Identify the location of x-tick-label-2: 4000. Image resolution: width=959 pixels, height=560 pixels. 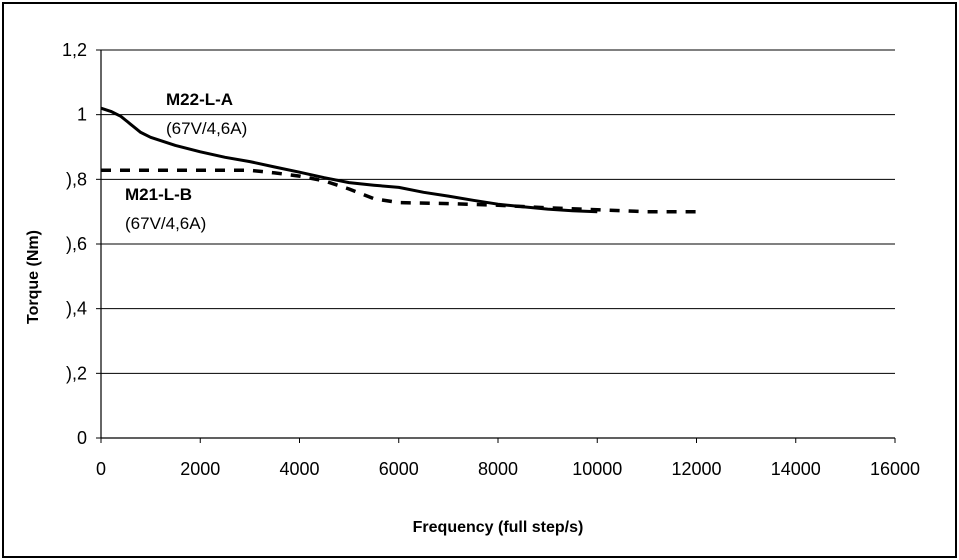
(299, 469).